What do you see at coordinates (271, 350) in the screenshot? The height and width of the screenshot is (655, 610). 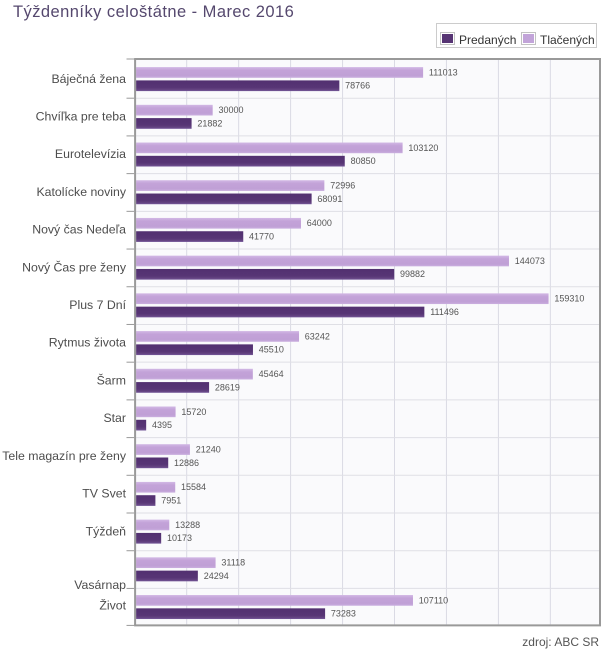 I see `svg-text: 45510` at bounding box center [271, 350].